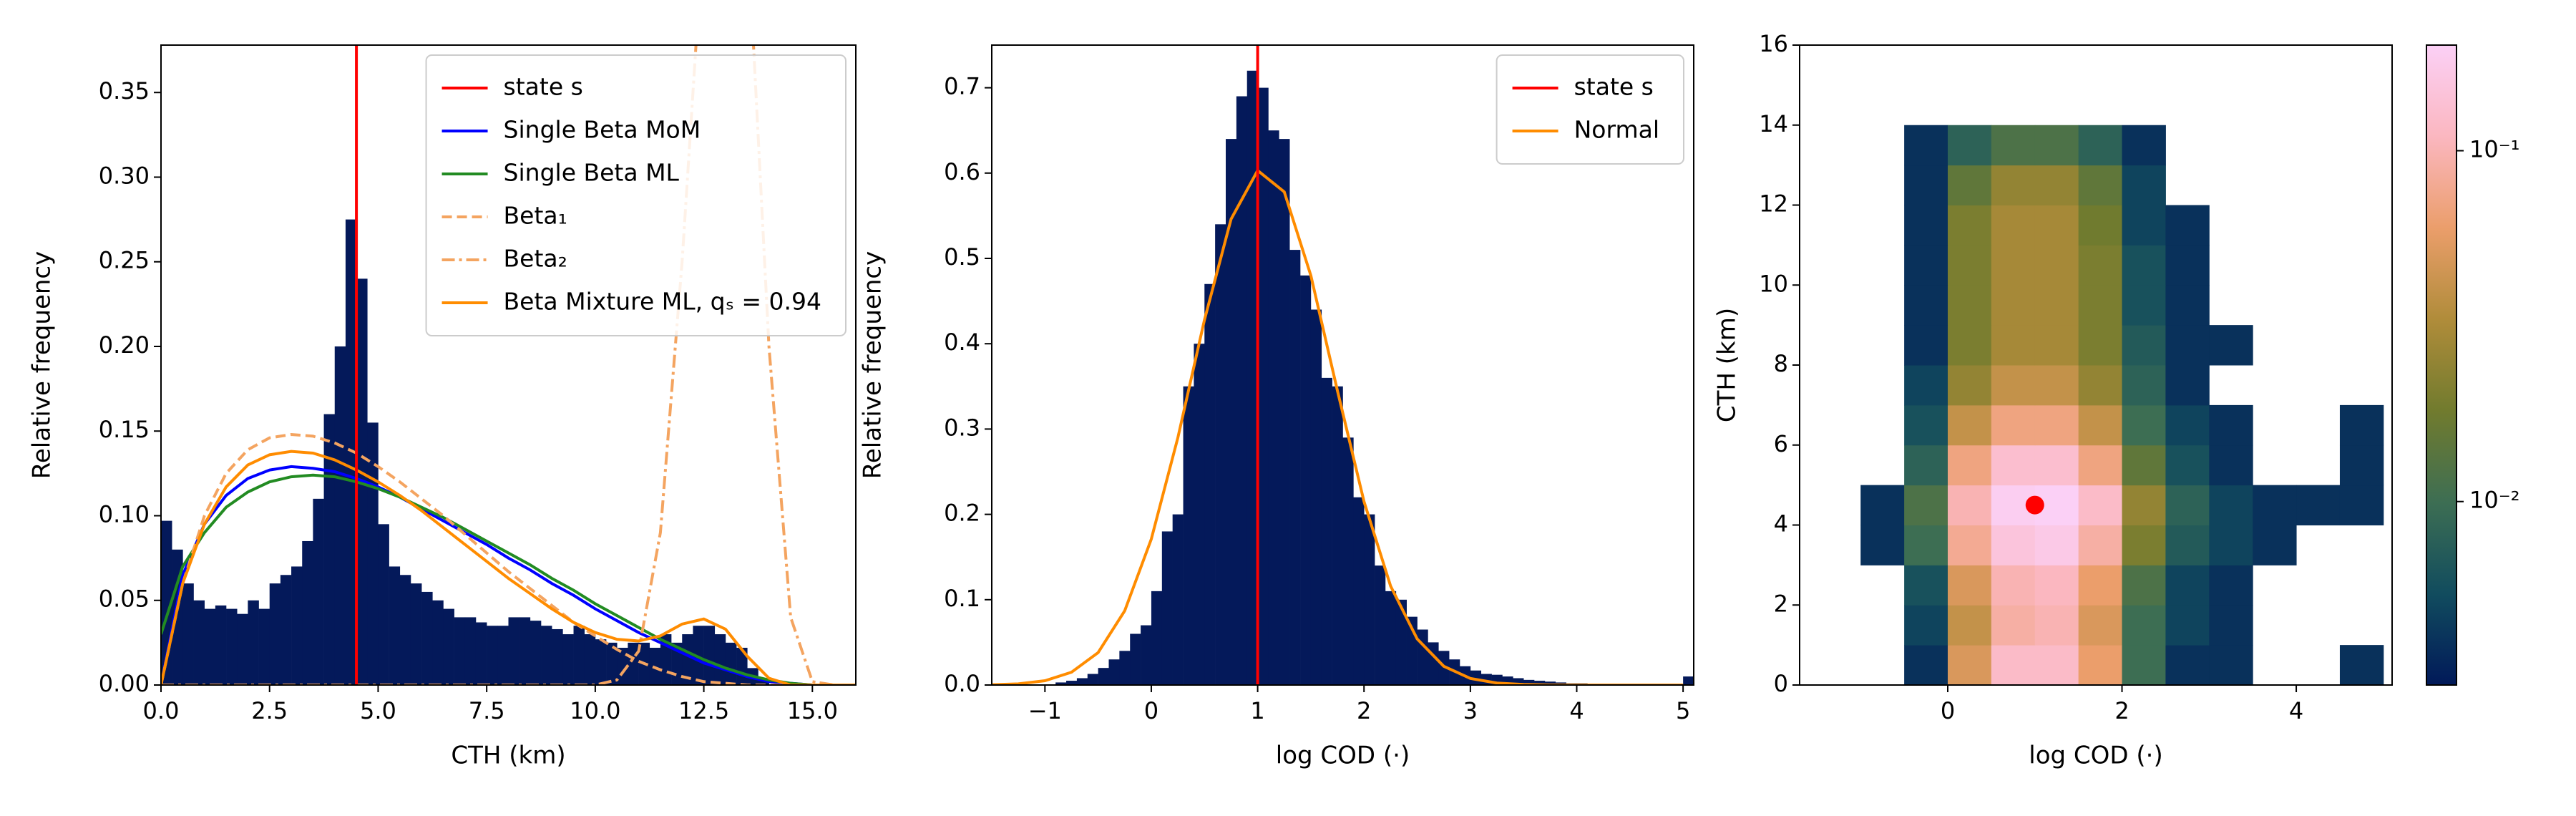 Image resolution: width=2576 pixels, height=816 pixels. I want to click on y-tick-label: 0.10, so click(124, 514).